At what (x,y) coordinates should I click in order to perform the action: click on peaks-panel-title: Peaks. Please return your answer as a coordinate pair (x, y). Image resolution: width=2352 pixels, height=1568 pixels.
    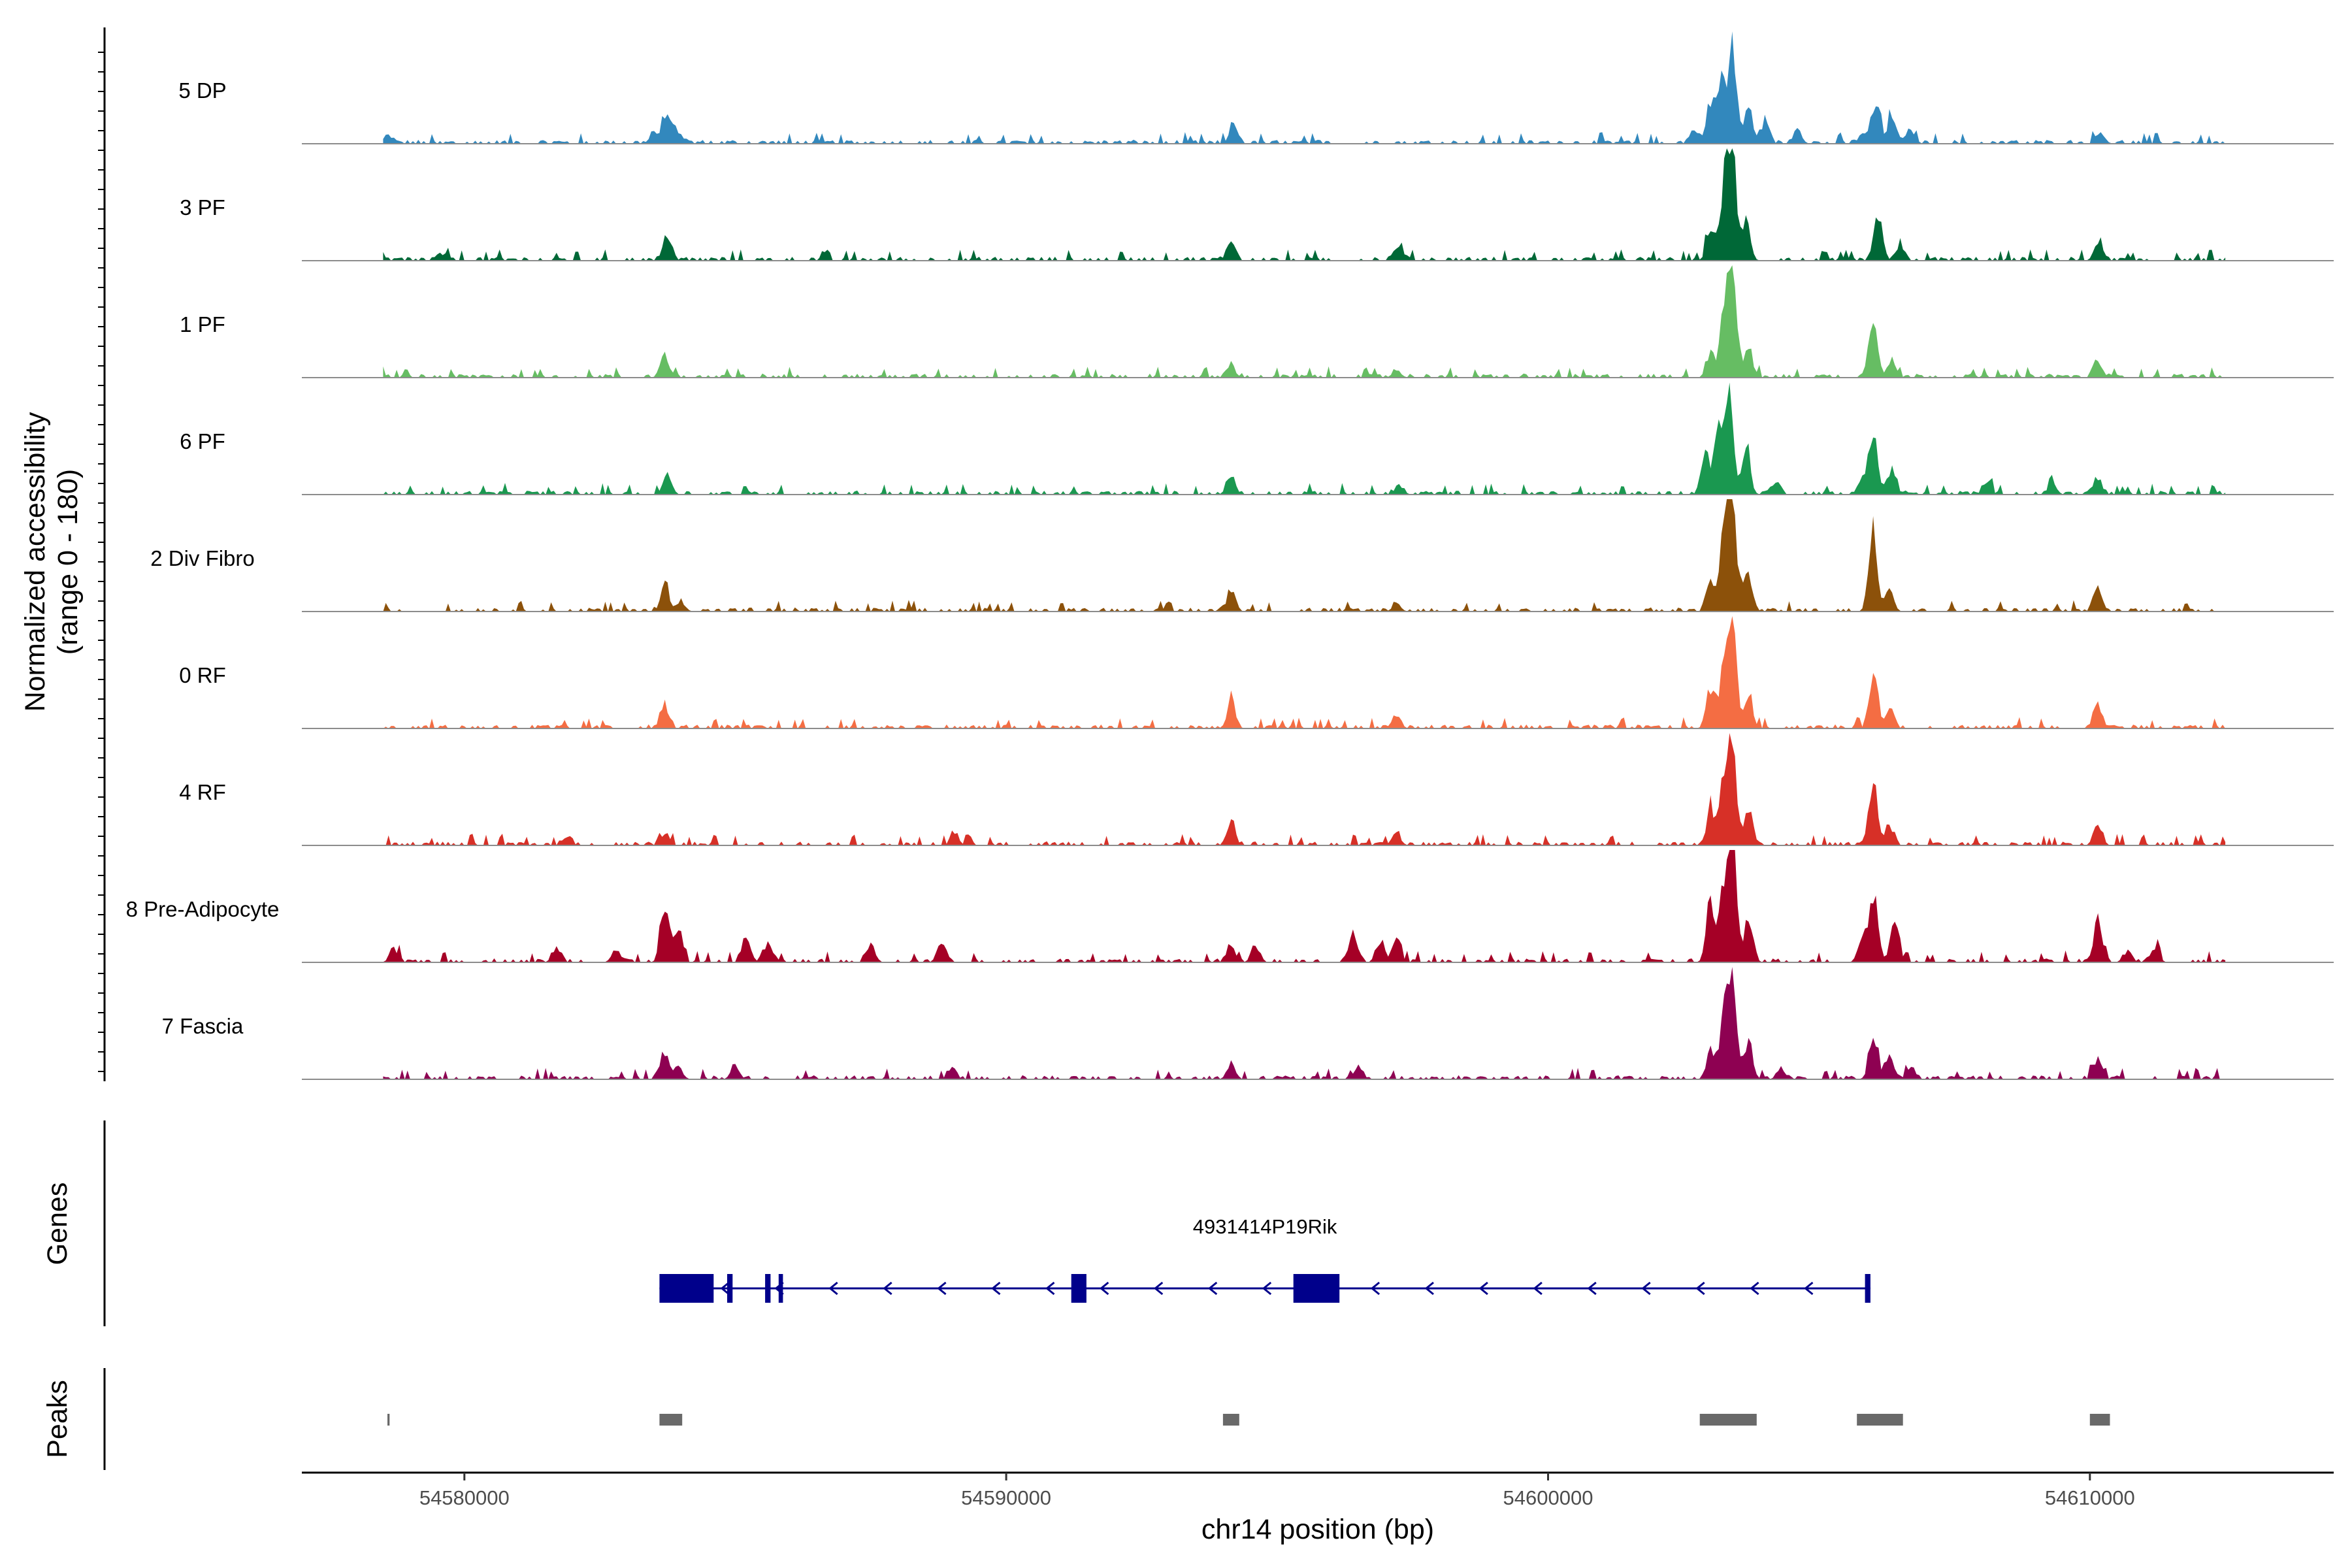
    Looking at the image, I should click on (57, 1419).